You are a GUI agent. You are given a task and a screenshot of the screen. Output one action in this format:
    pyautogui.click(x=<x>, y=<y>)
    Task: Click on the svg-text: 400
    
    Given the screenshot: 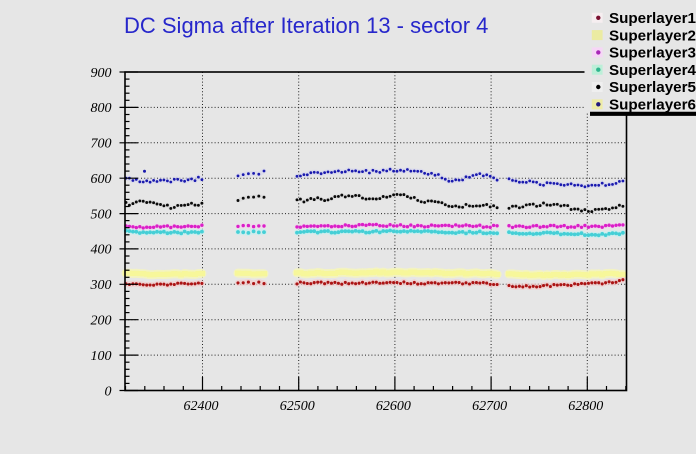 What is the action you would take?
    pyautogui.click(x=101, y=250)
    